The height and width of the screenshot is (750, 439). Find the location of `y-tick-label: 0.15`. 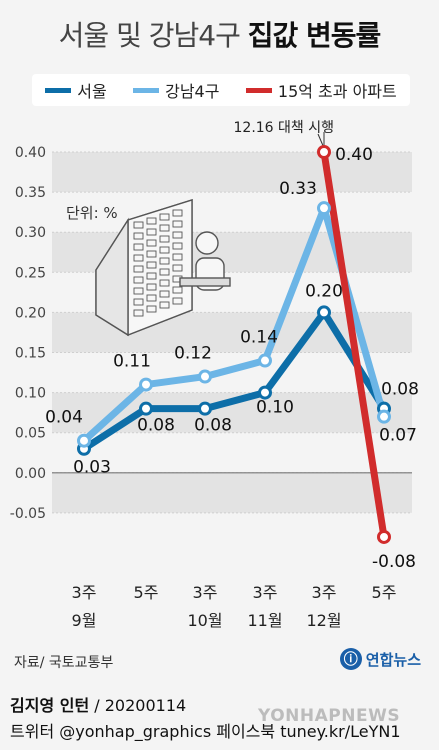

y-tick-label: 0.15 is located at coordinates (30, 354).